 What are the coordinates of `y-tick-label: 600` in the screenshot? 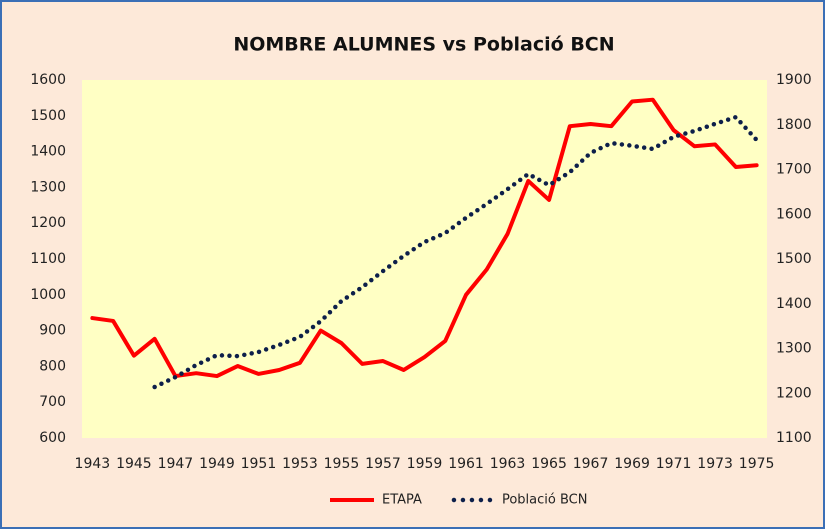 It's located at (52, 438).